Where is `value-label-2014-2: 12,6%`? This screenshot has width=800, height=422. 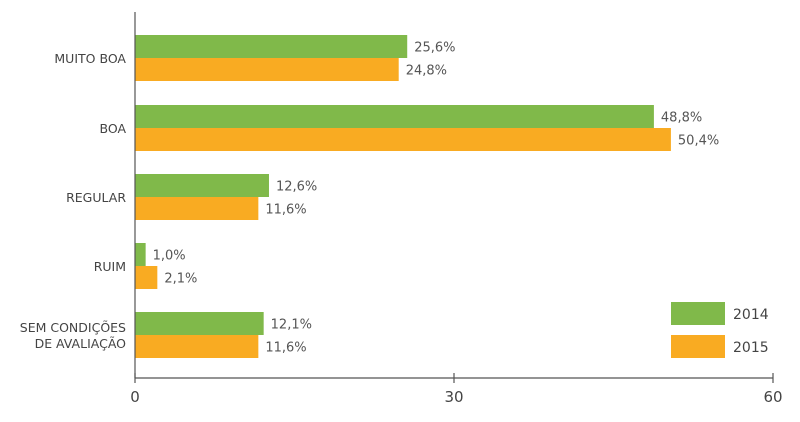 value-label-2014-2: 12,6% is located at coordinates (296, 187).